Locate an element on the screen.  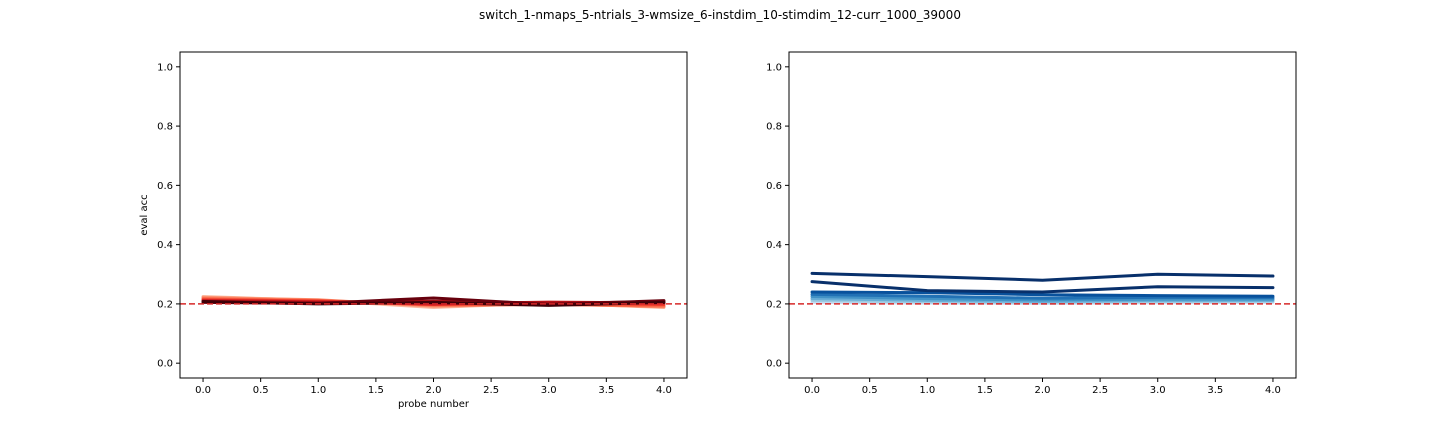
y-axis-label: eval acc is located at coordinates (144, 214).